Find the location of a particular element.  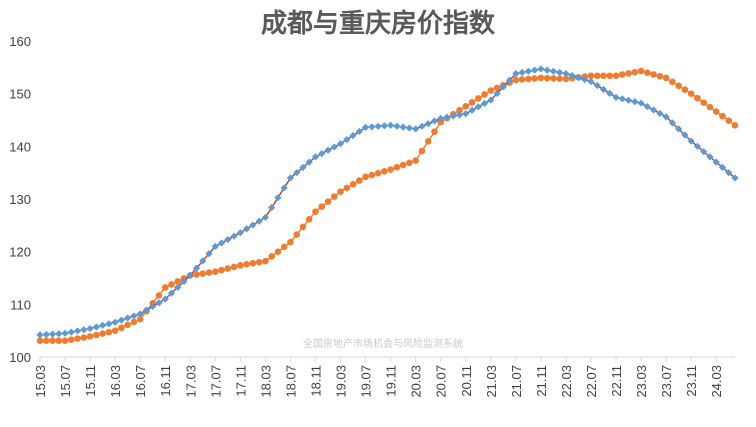

y-tick-label: 120 is located at coordinates (20, 252).